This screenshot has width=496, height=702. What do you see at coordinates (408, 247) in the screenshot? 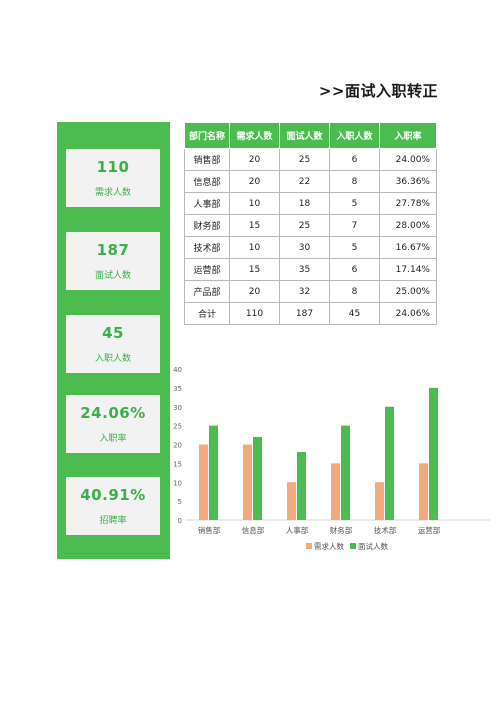
I see `table-cell: 16.67%` at bounding box center [408, 247].